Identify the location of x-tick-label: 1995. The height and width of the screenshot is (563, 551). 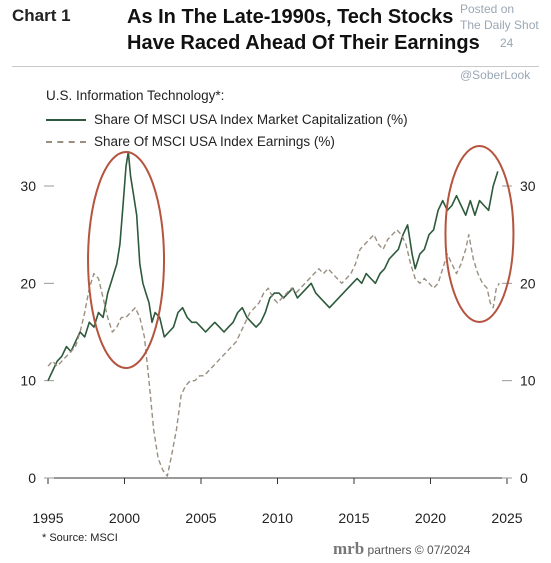
(47, 518).